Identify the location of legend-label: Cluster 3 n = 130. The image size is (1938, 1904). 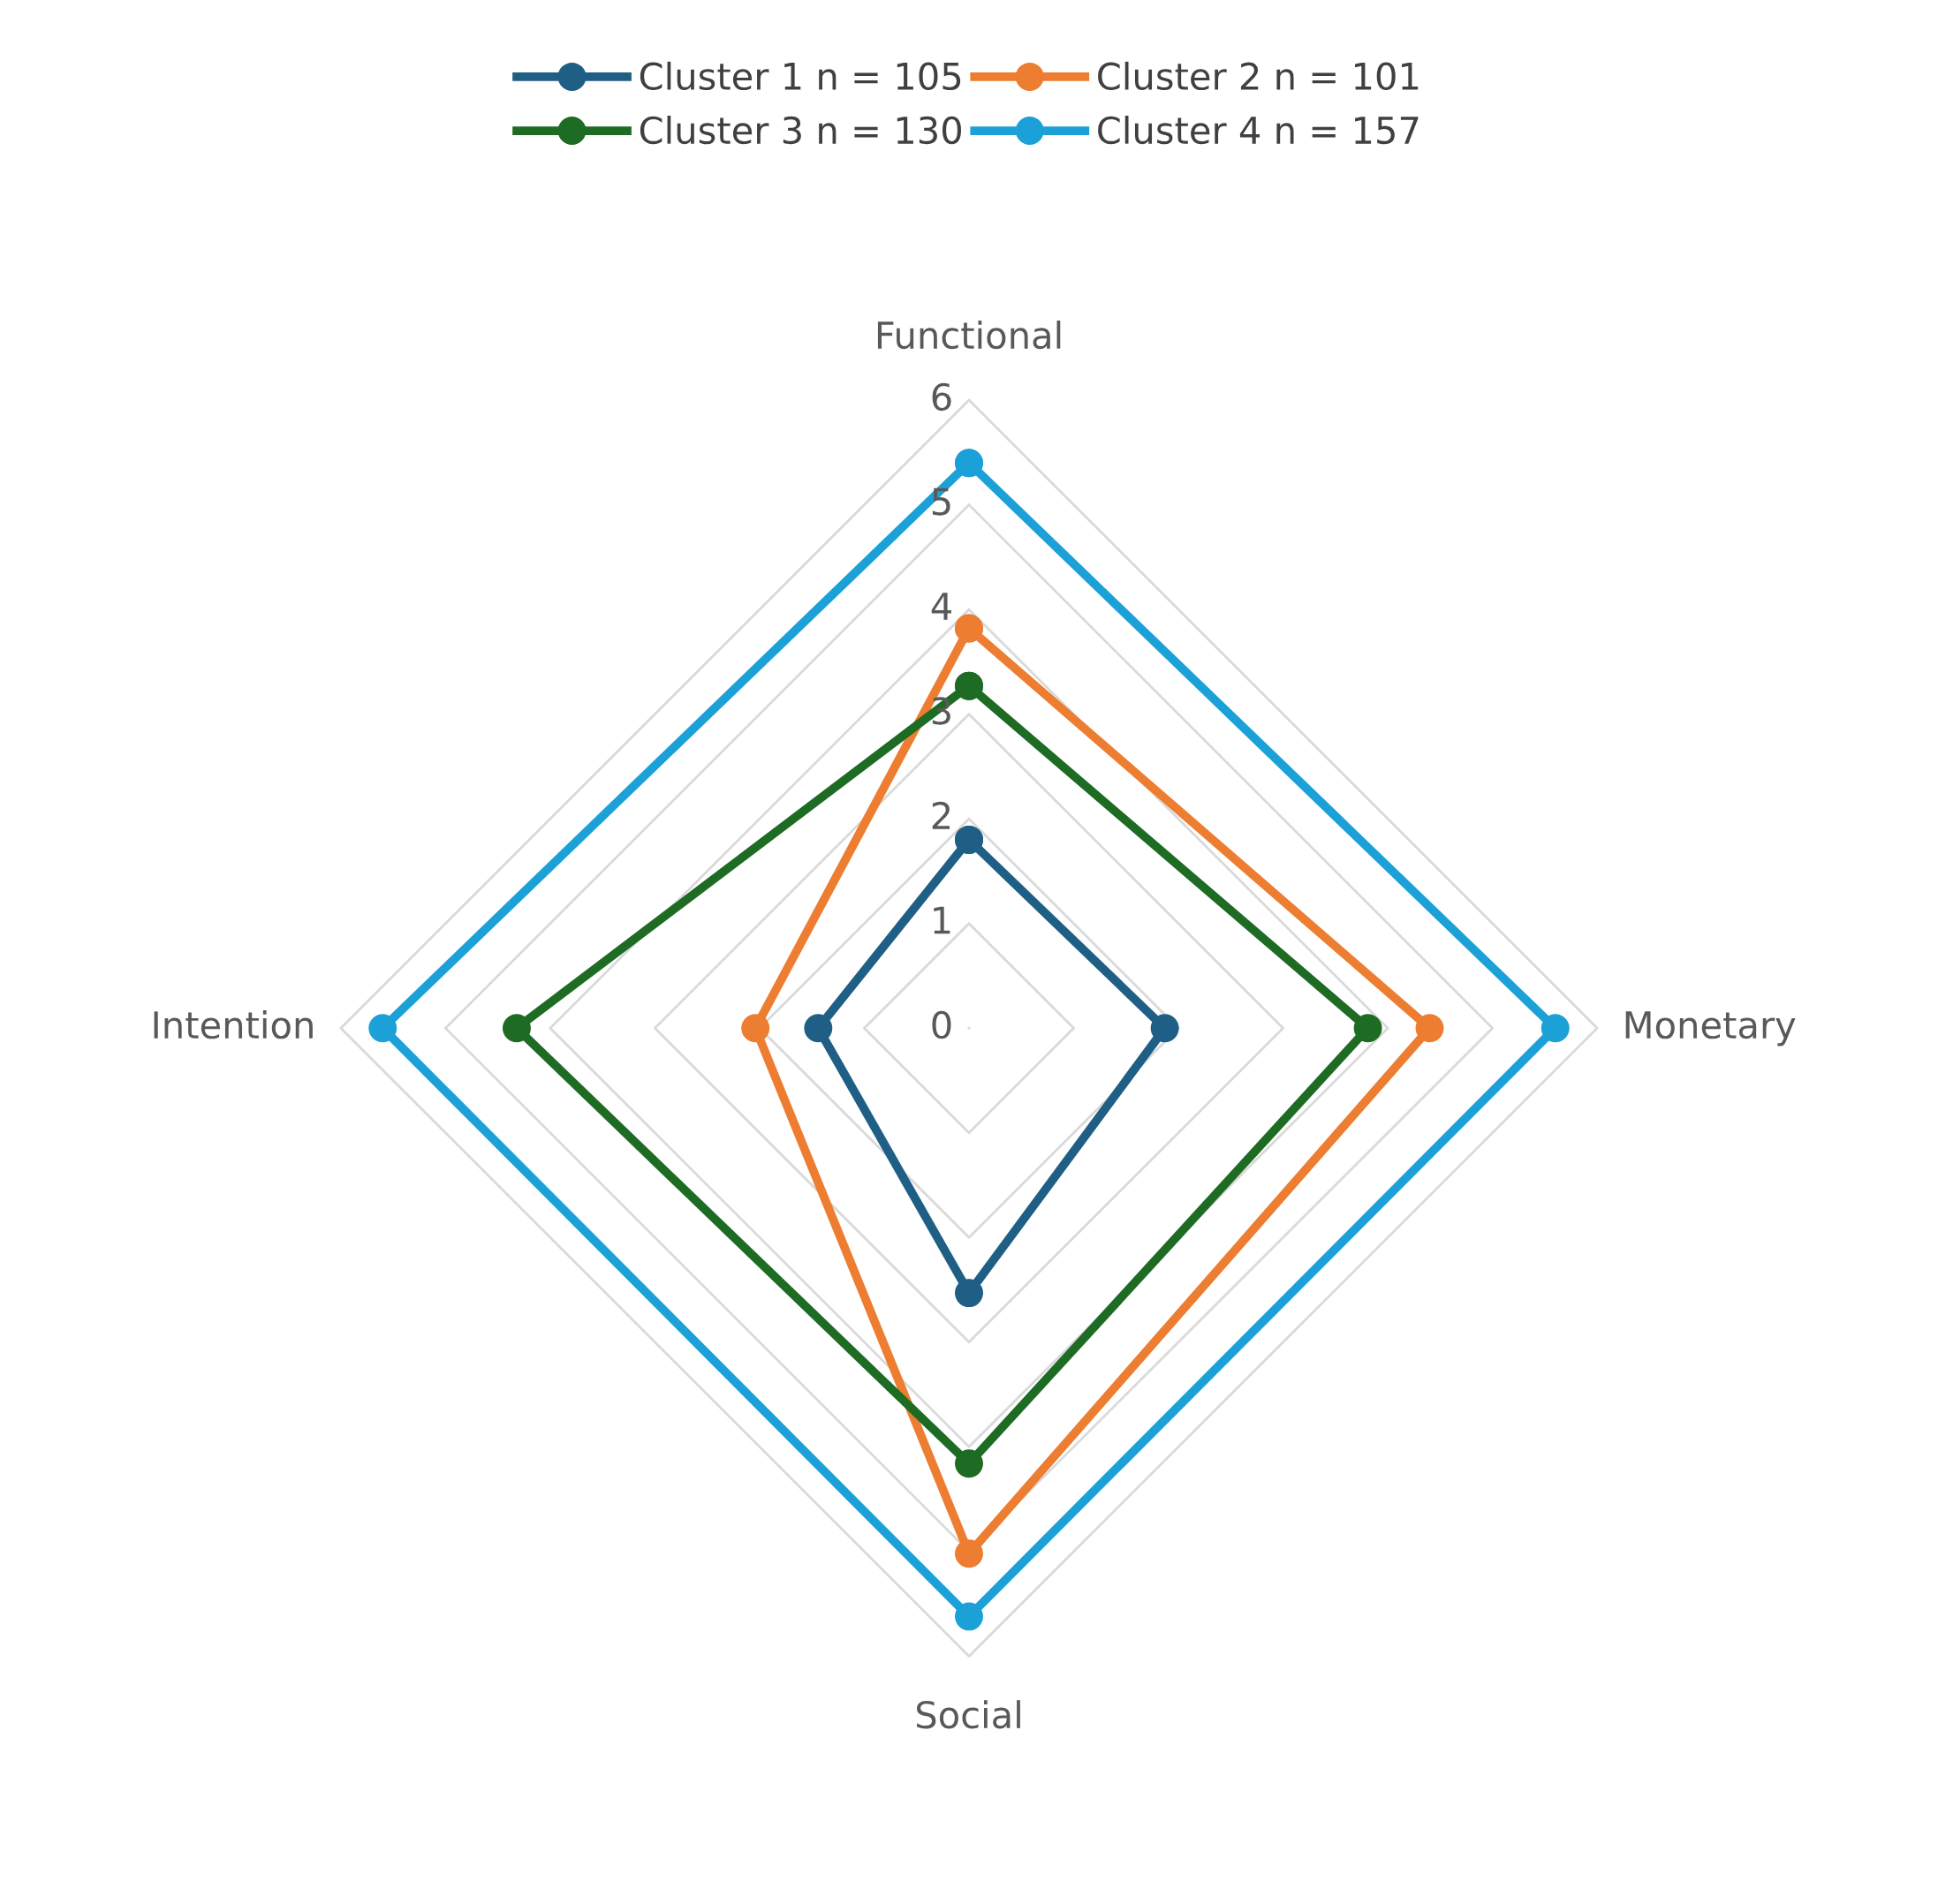
(800, 130).